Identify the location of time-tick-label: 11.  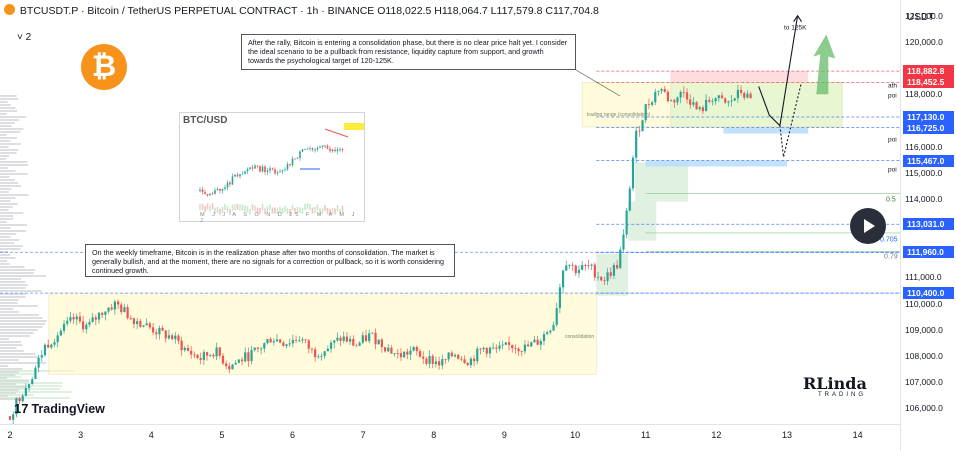
(646, 435).